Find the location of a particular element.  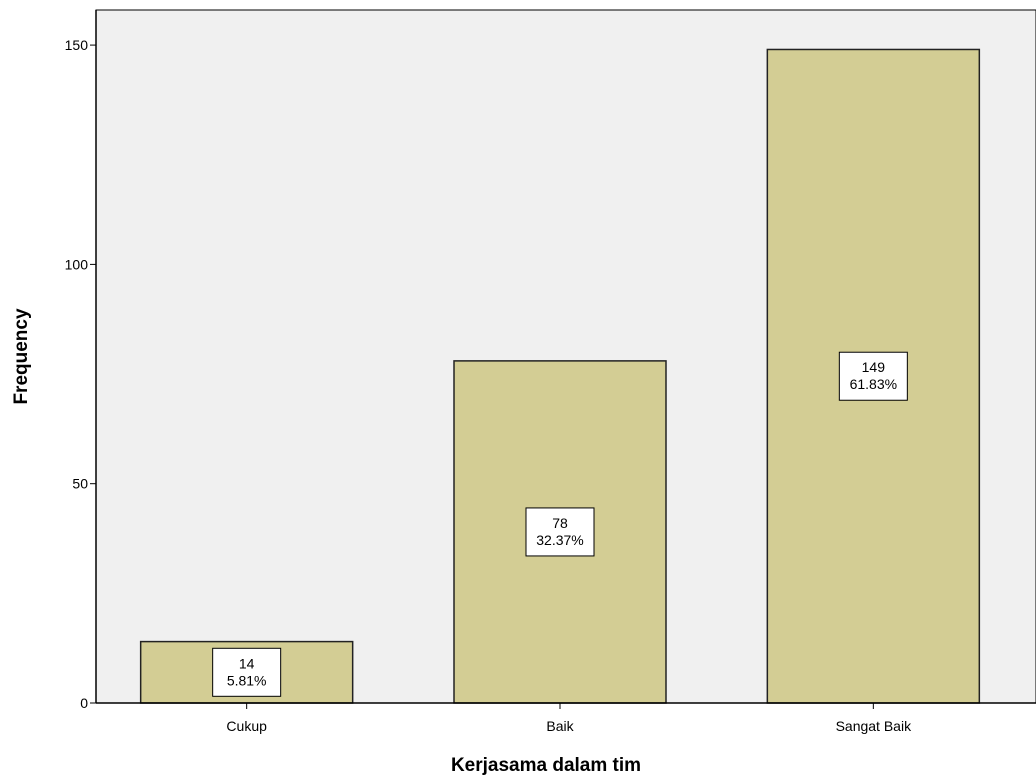

y-tick-label: 0 is located at coordinates (84, 703).